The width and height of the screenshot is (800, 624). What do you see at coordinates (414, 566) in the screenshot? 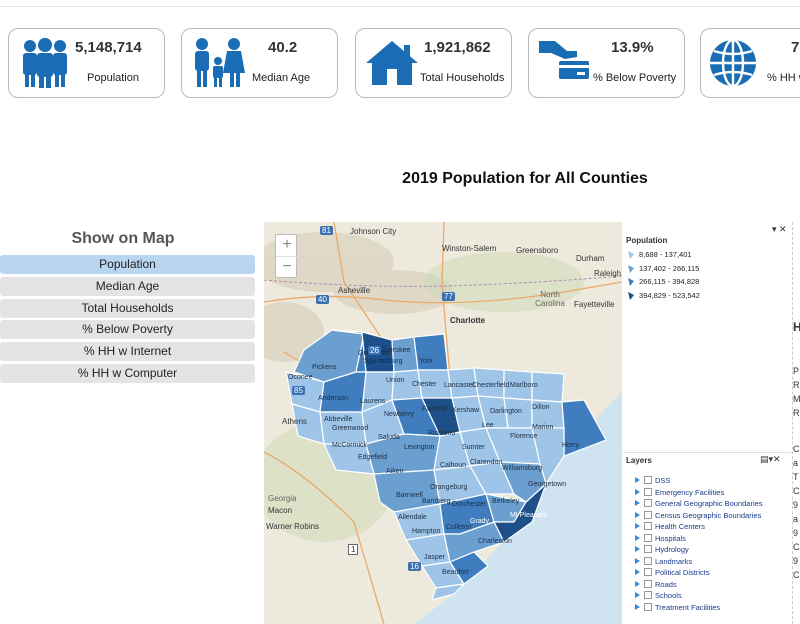
I see `highway-shield: 16` at bounding box center [414, 566].